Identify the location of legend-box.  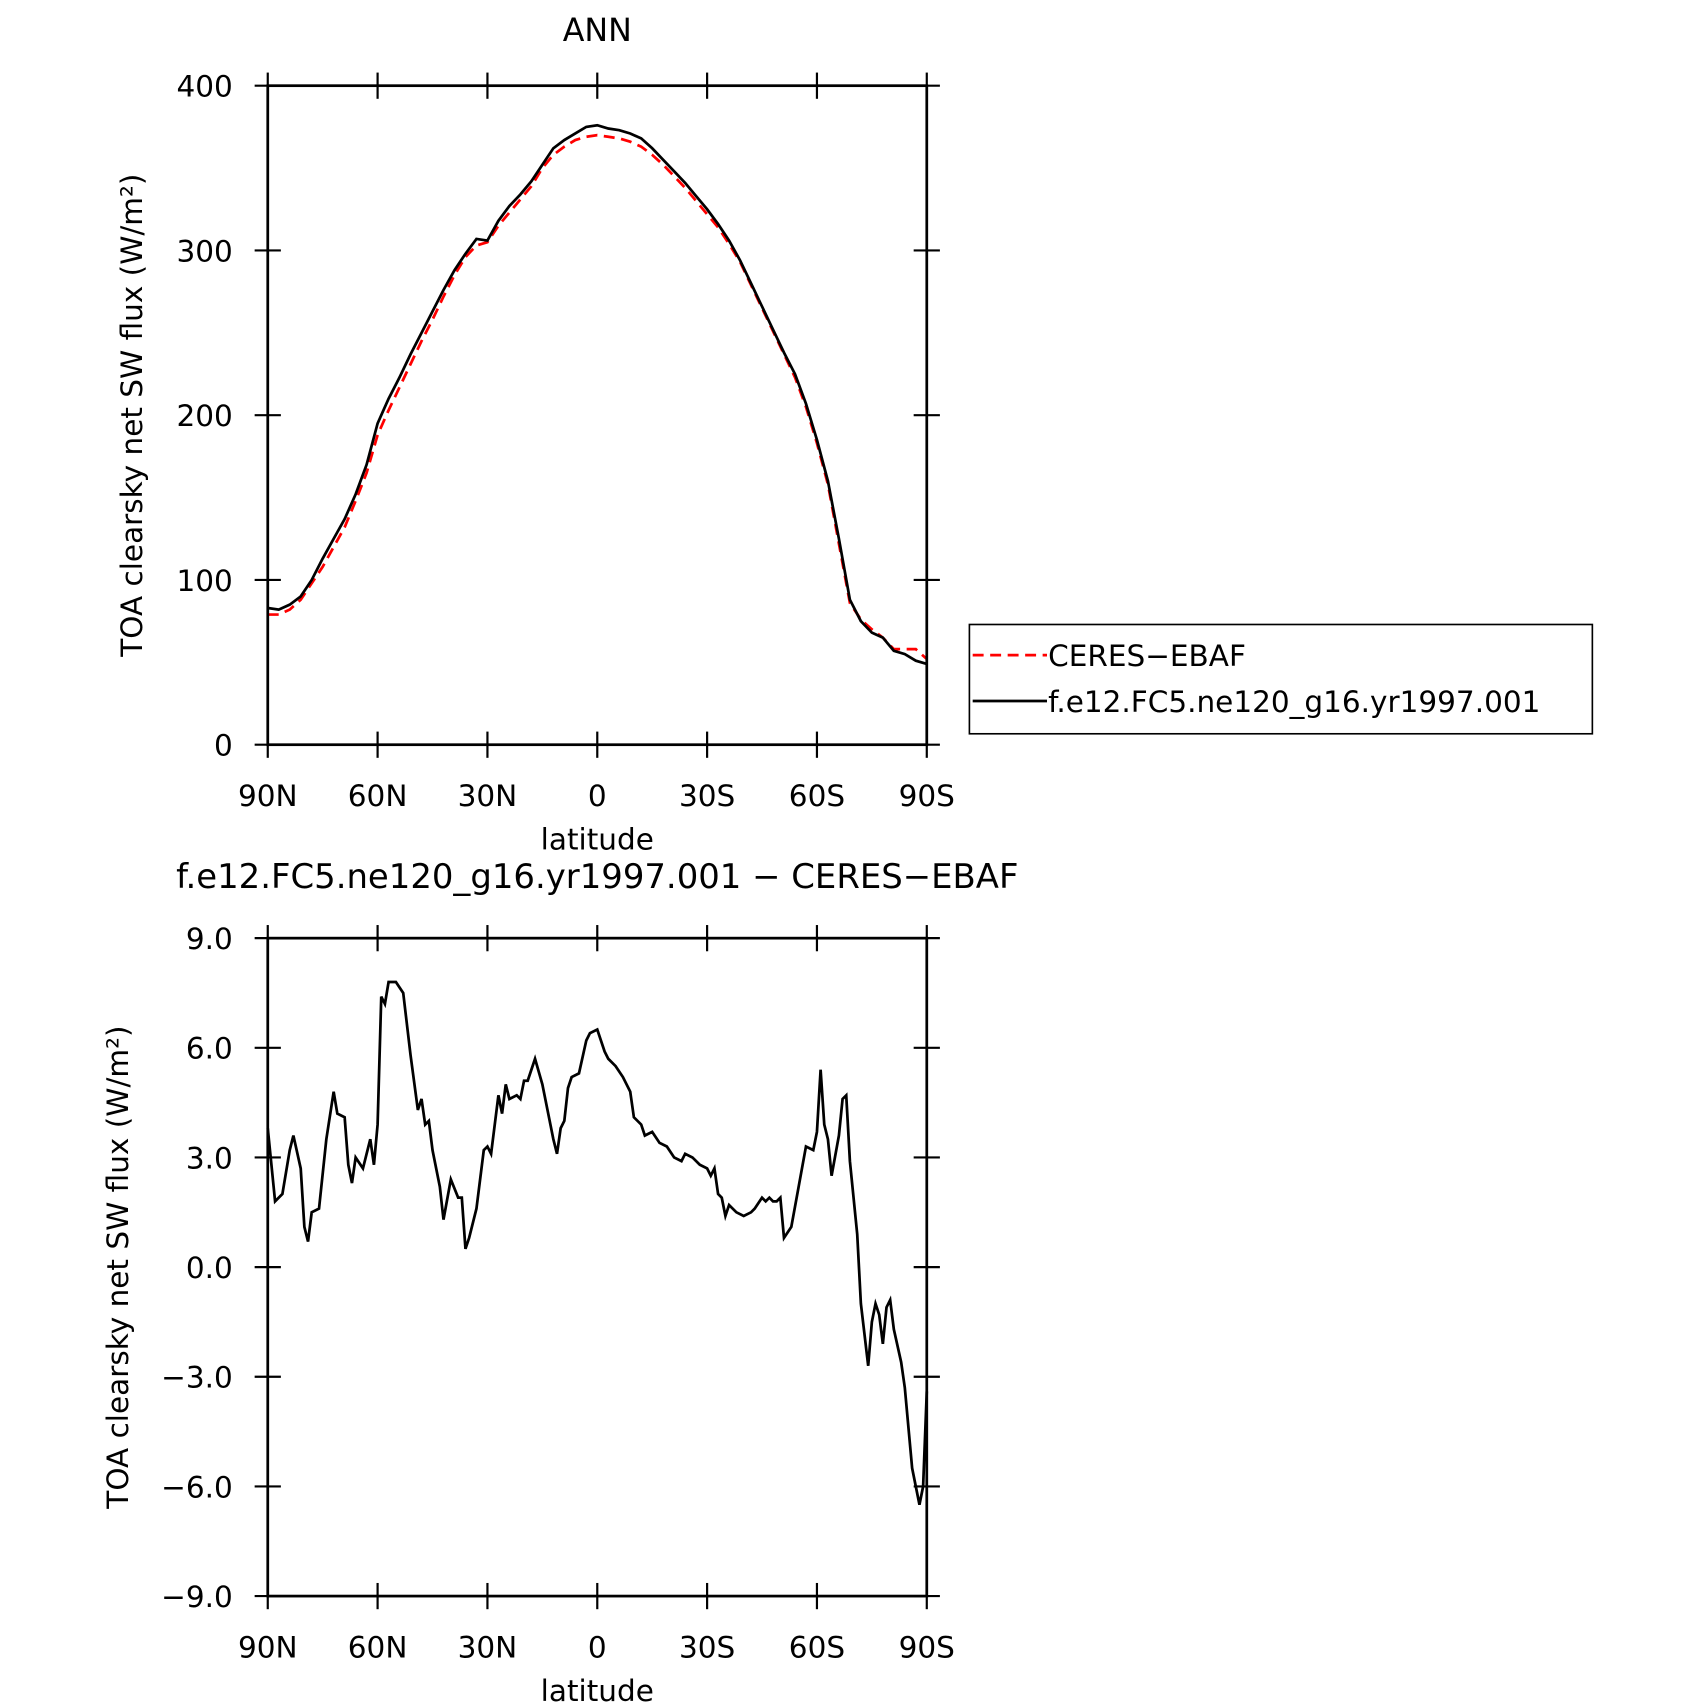
(1281, 679).